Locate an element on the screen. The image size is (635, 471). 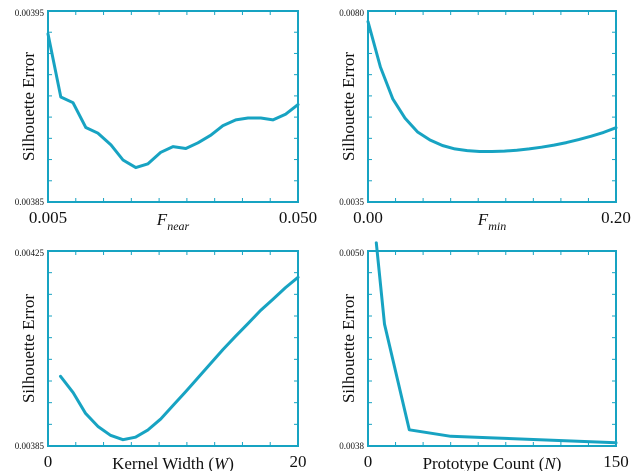
y-tick-label-bottom: 0.0038 is located at coordinates (351, 446).